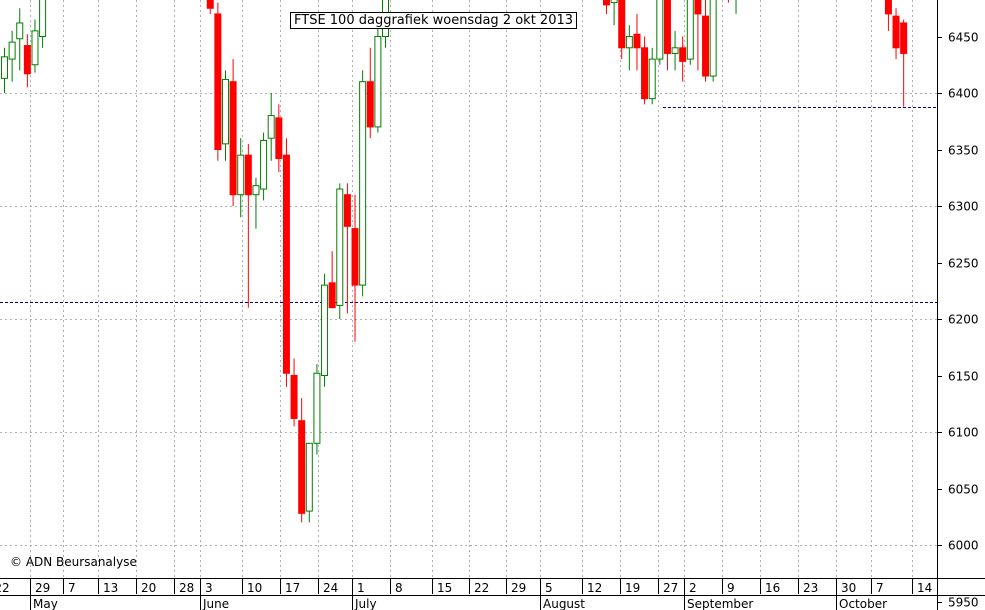 Image resolution: width=985 pixels, height=610 pixels. I want to click on month-label: May, so click(45, 603).